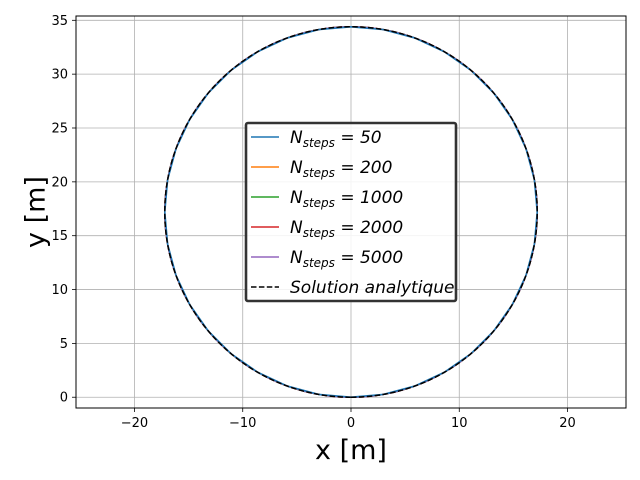  I want to click on legend-label-rest: = 50, so click(358, 138).